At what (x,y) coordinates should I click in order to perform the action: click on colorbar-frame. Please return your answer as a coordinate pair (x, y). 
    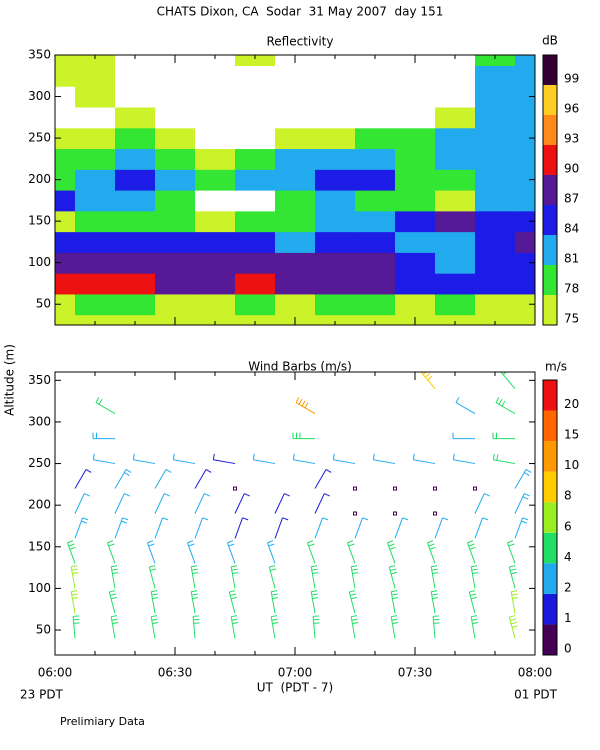
    Looking at the image, I should click on (550, 517).